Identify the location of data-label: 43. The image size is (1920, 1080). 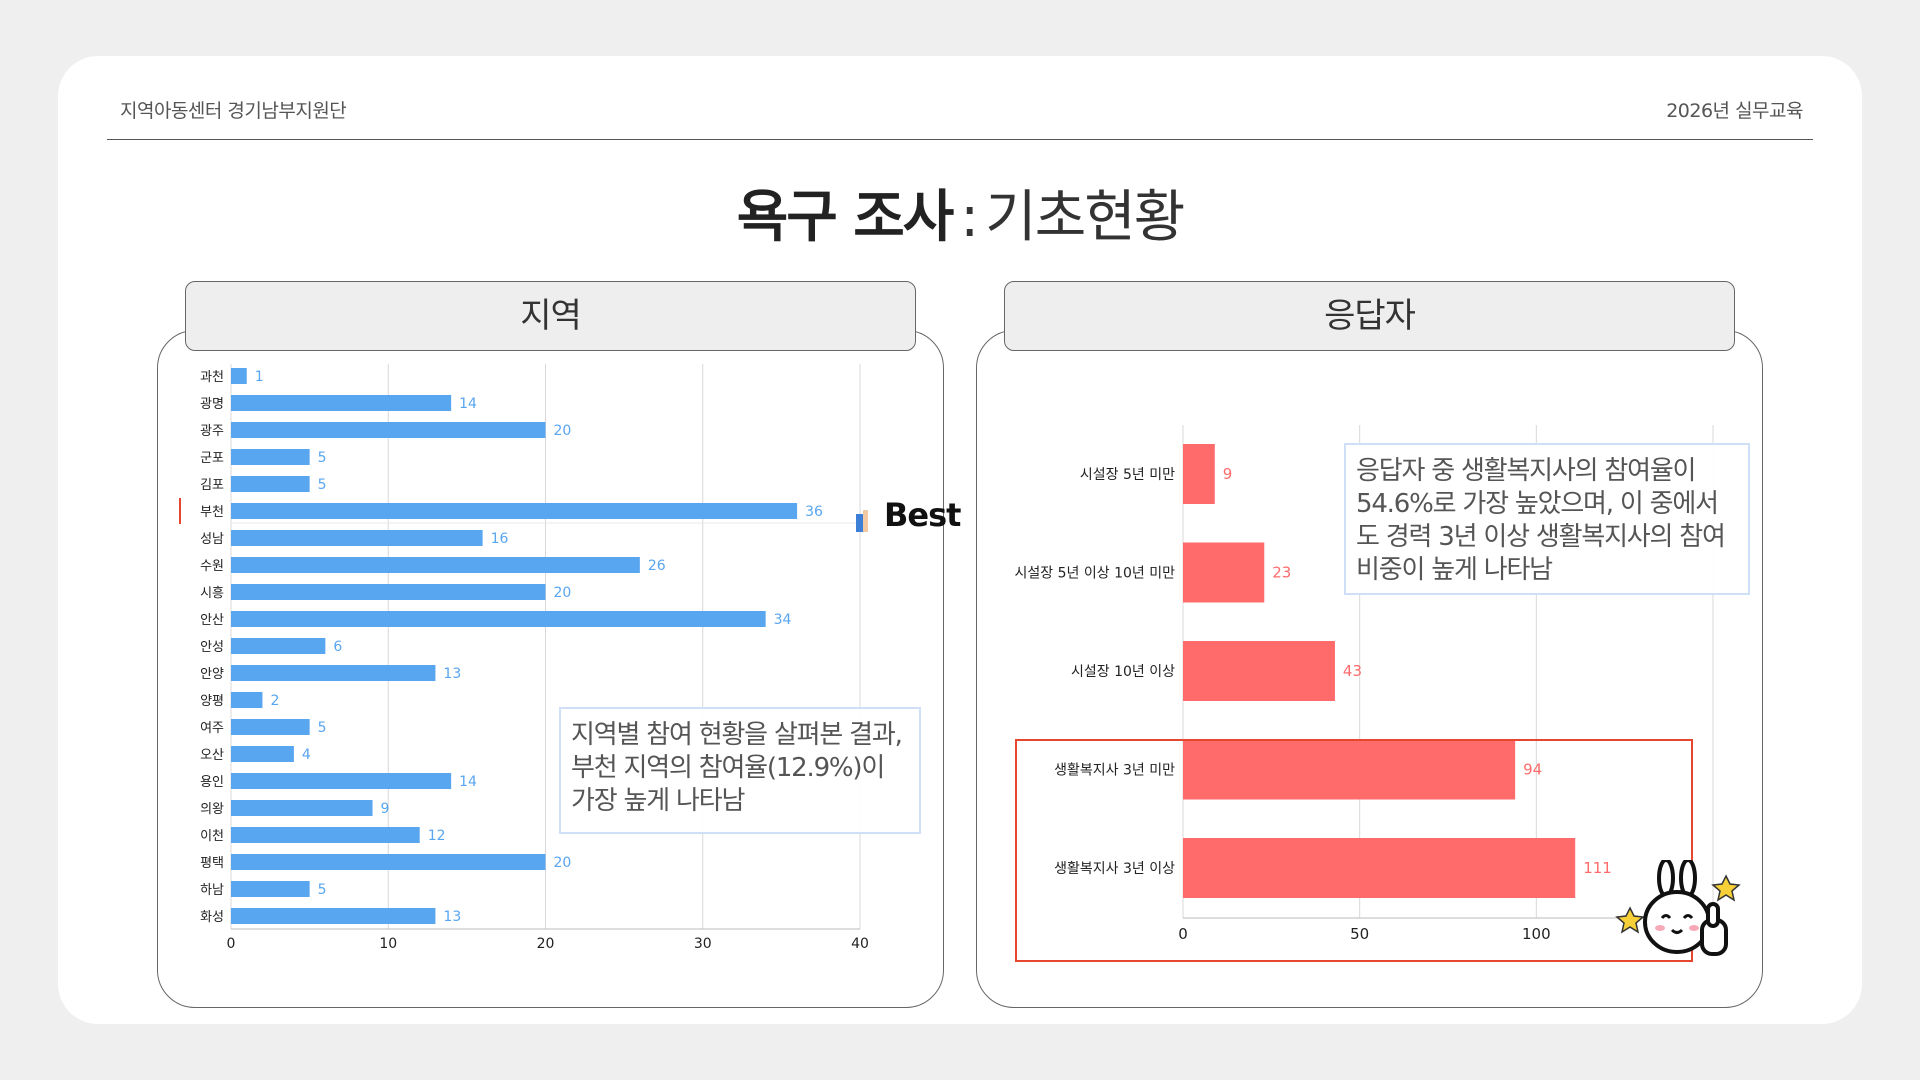
(1352, 671).